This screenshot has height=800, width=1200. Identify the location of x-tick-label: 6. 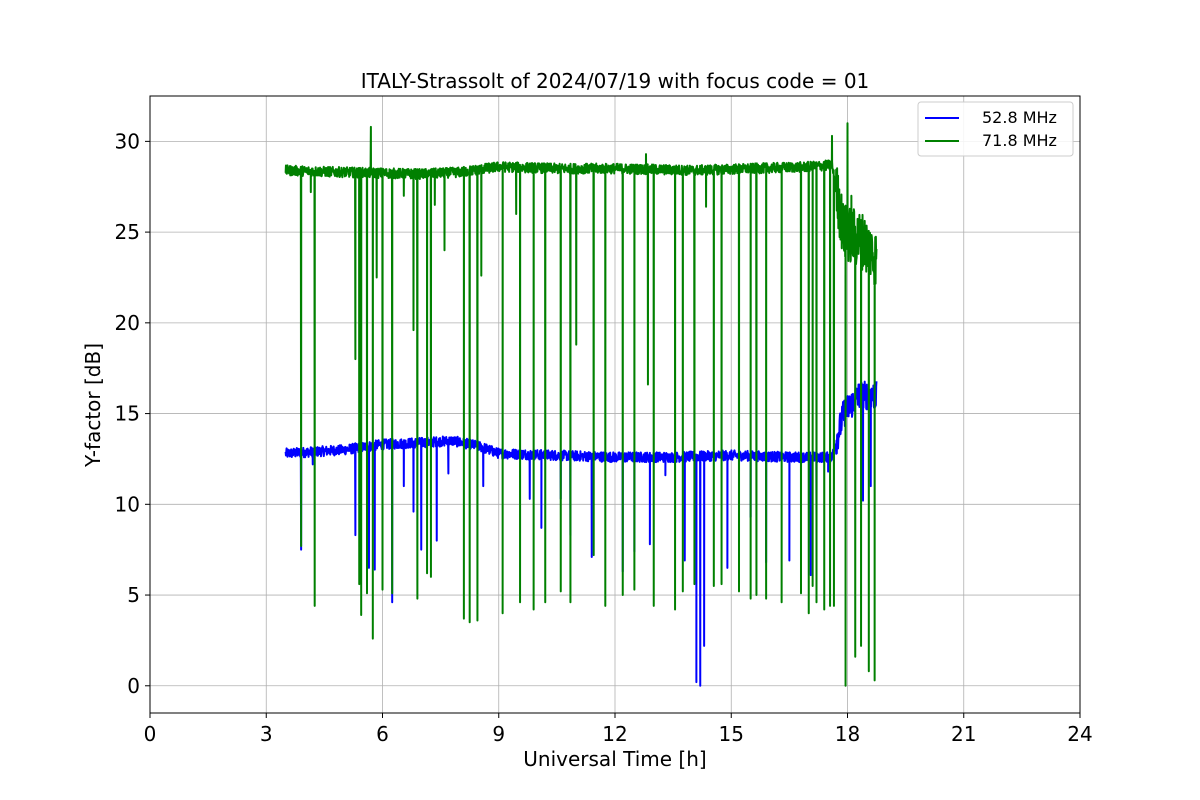
(382, 734).